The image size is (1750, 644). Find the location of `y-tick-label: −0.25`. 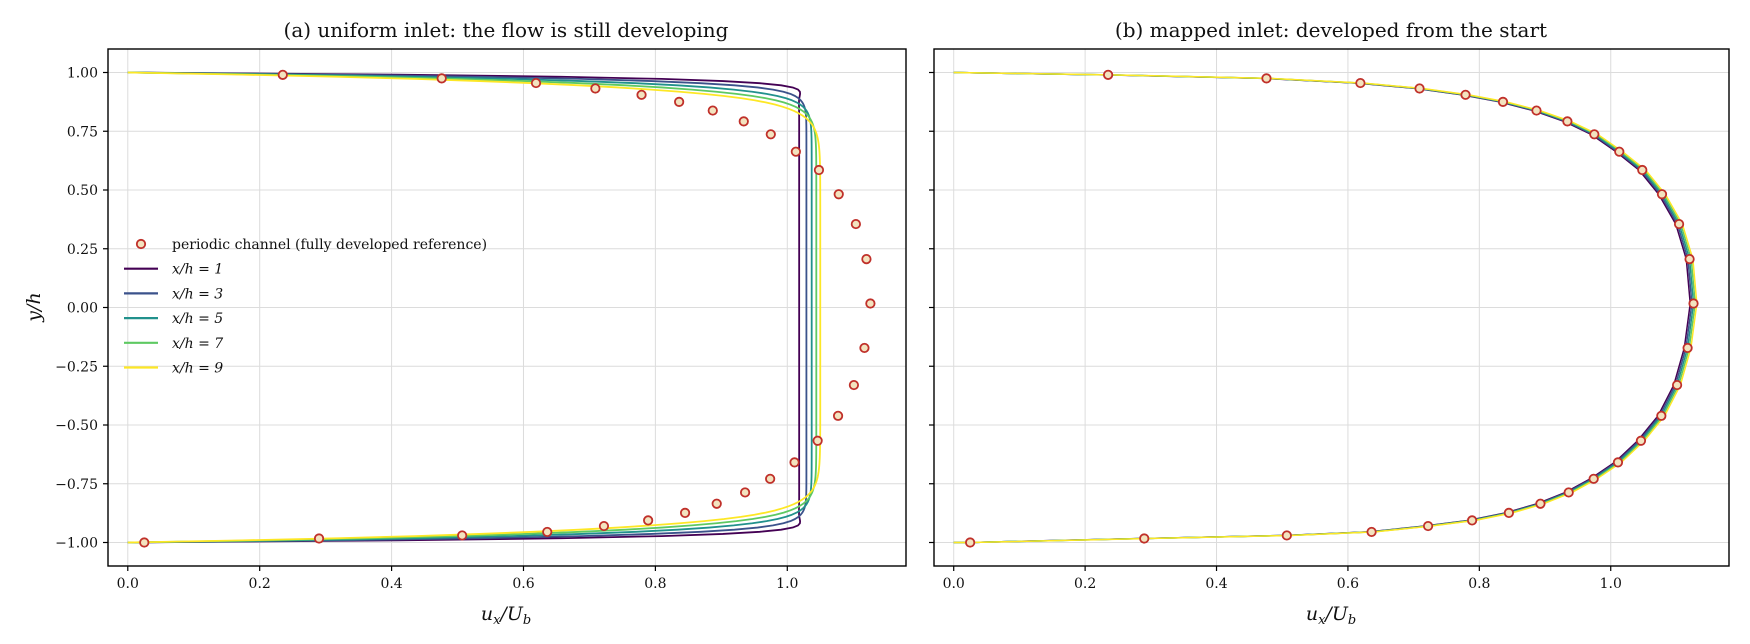

y-tick-label: −0.25 is located at coordinates (76, 367).